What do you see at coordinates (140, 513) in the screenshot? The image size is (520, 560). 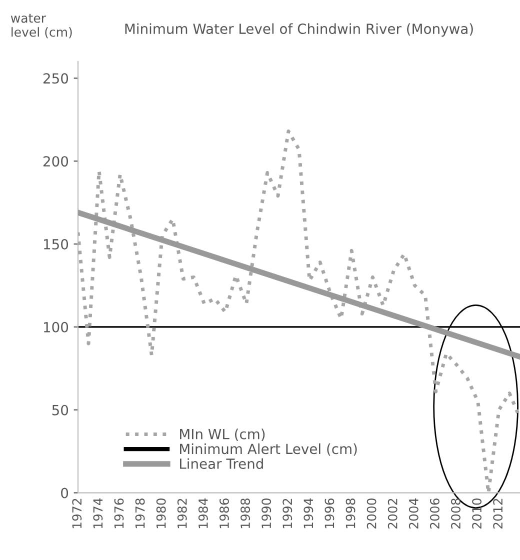 I see `x-tick-label: 1978` at bounding box center [140, 513].